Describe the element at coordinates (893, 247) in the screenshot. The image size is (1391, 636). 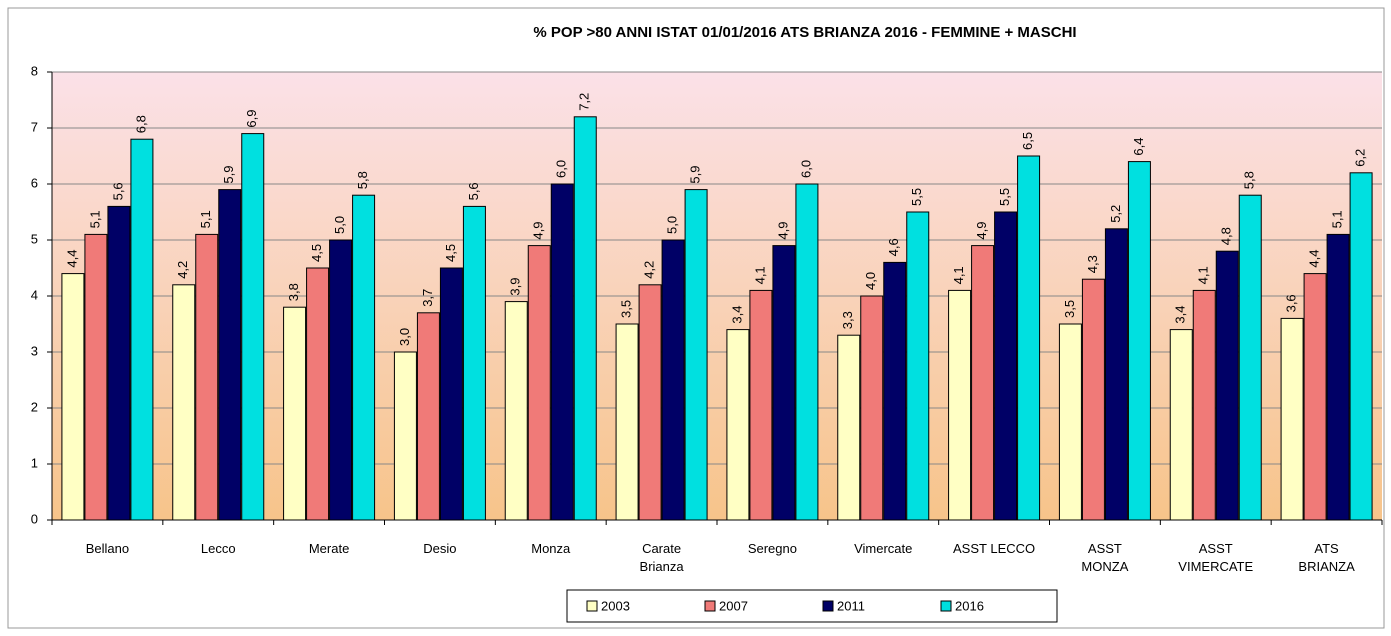
I see `data-label: 4,6` at that location.